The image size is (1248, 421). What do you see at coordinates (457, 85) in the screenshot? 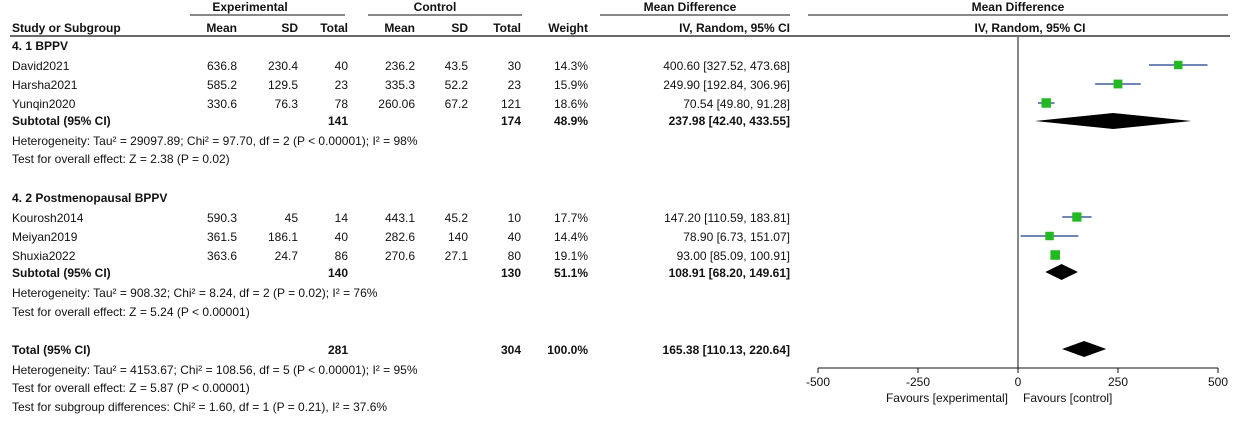
I see `sd-c: 52.2` at bounding box center [457, 85].